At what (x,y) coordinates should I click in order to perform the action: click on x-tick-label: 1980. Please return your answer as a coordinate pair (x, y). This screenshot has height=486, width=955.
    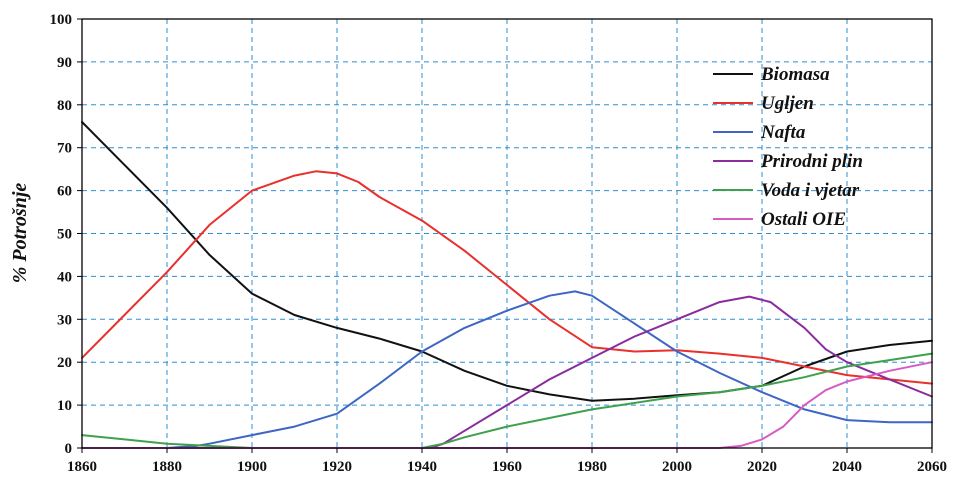
    Looking at the image, I should click on (592, 467).